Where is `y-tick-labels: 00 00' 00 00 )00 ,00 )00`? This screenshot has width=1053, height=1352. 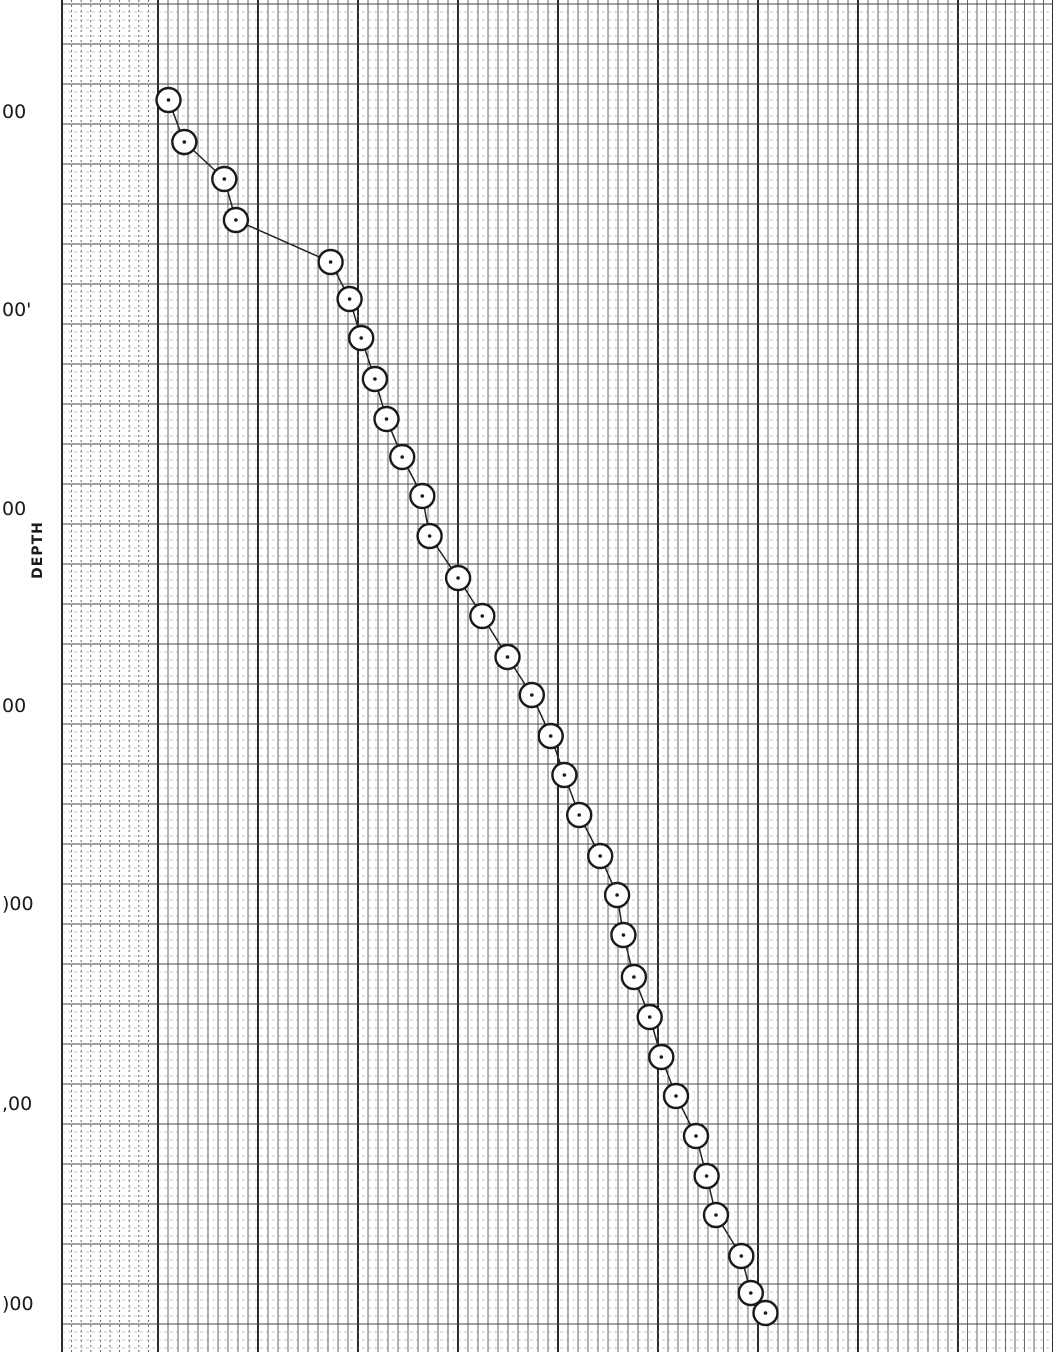 y-tick-labels: 00 00' 00 00 )00 ,00 )00 is located at coordinates (18, 708).